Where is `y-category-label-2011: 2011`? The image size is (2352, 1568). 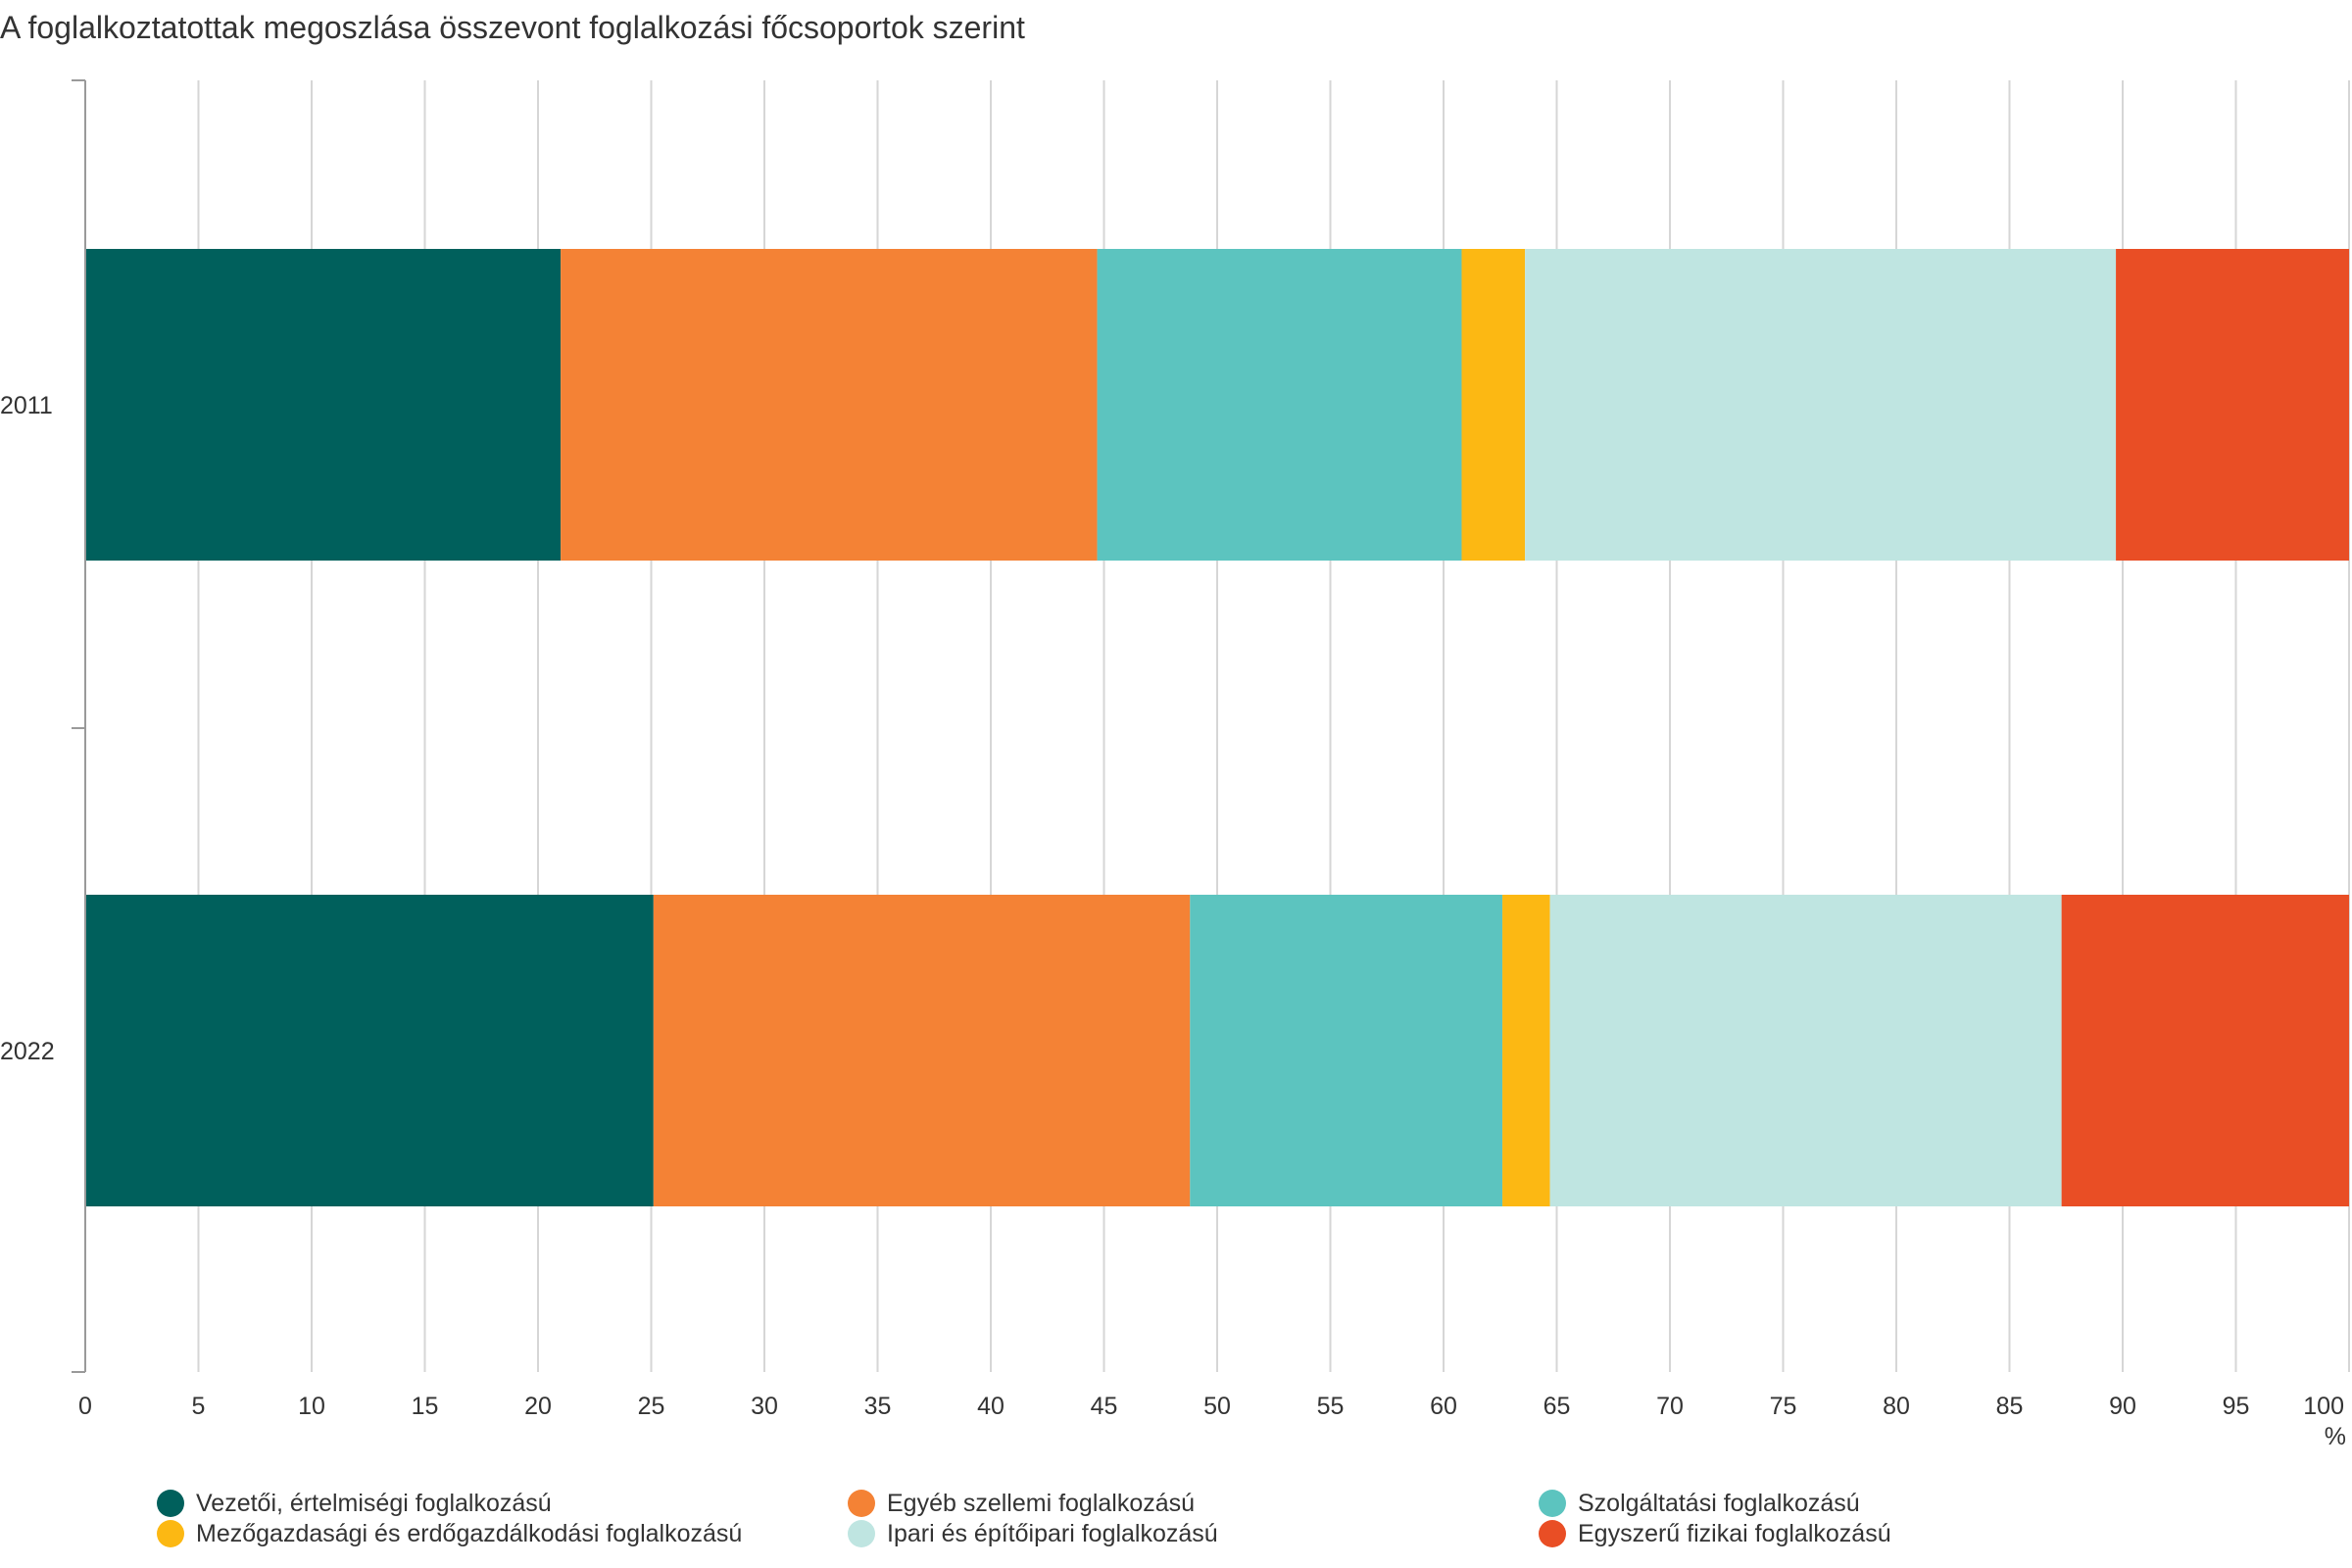
y-category-label-2011: 2011 is located at coordinates (26, 405).